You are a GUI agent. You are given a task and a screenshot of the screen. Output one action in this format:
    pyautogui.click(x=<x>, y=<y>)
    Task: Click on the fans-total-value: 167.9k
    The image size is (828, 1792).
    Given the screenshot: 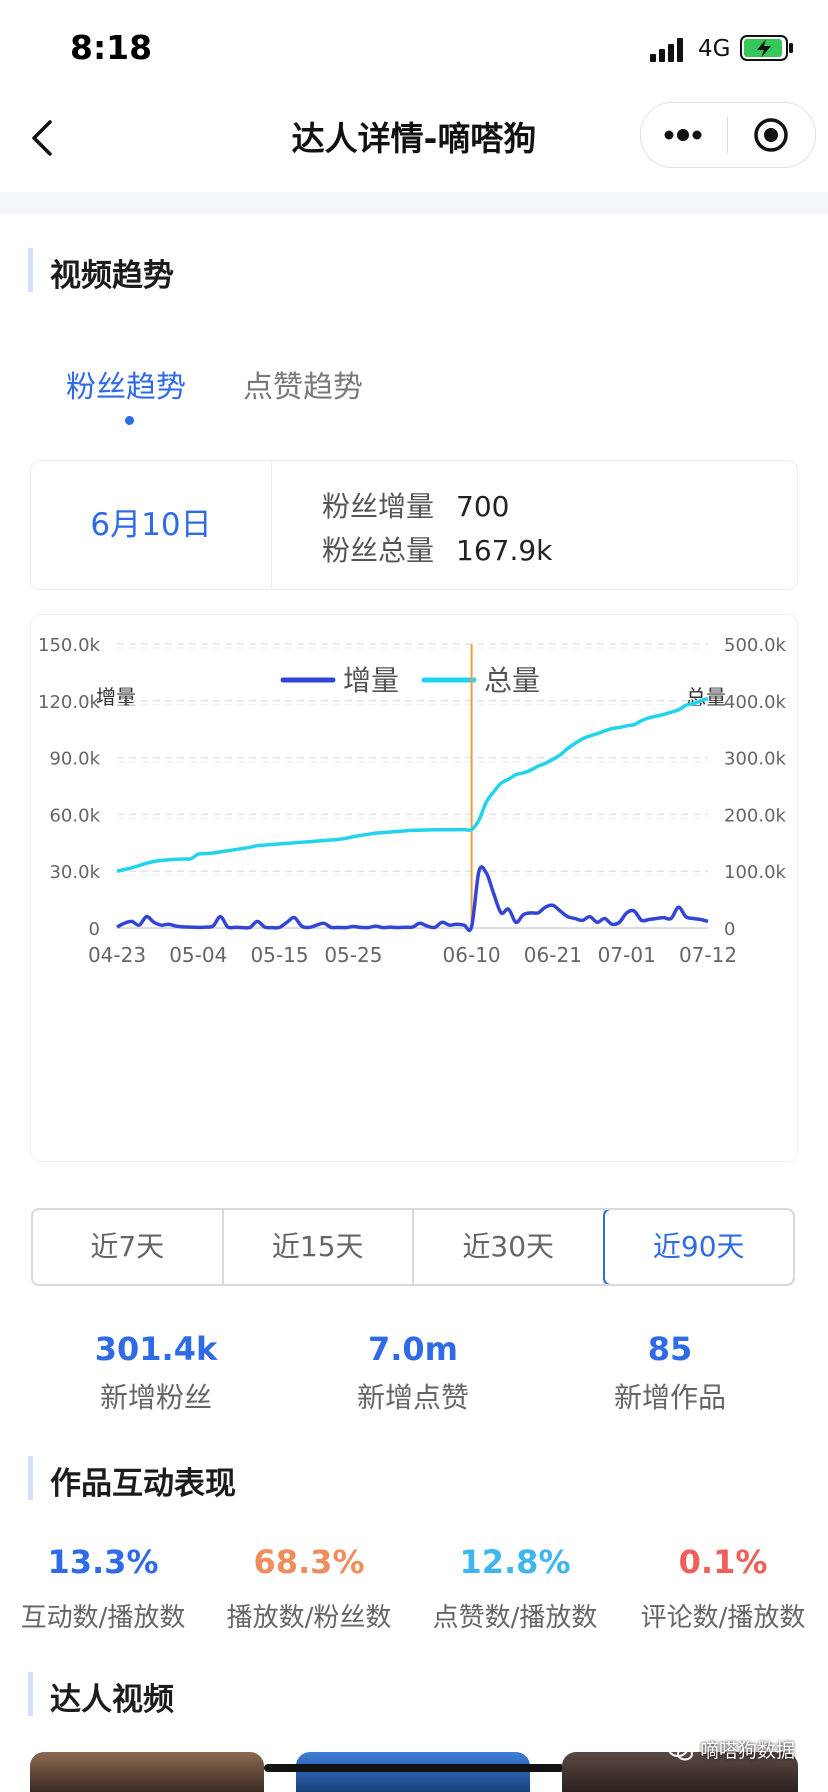 What is the action you would take?
    pyautogui.click(x=504, y=550)
    